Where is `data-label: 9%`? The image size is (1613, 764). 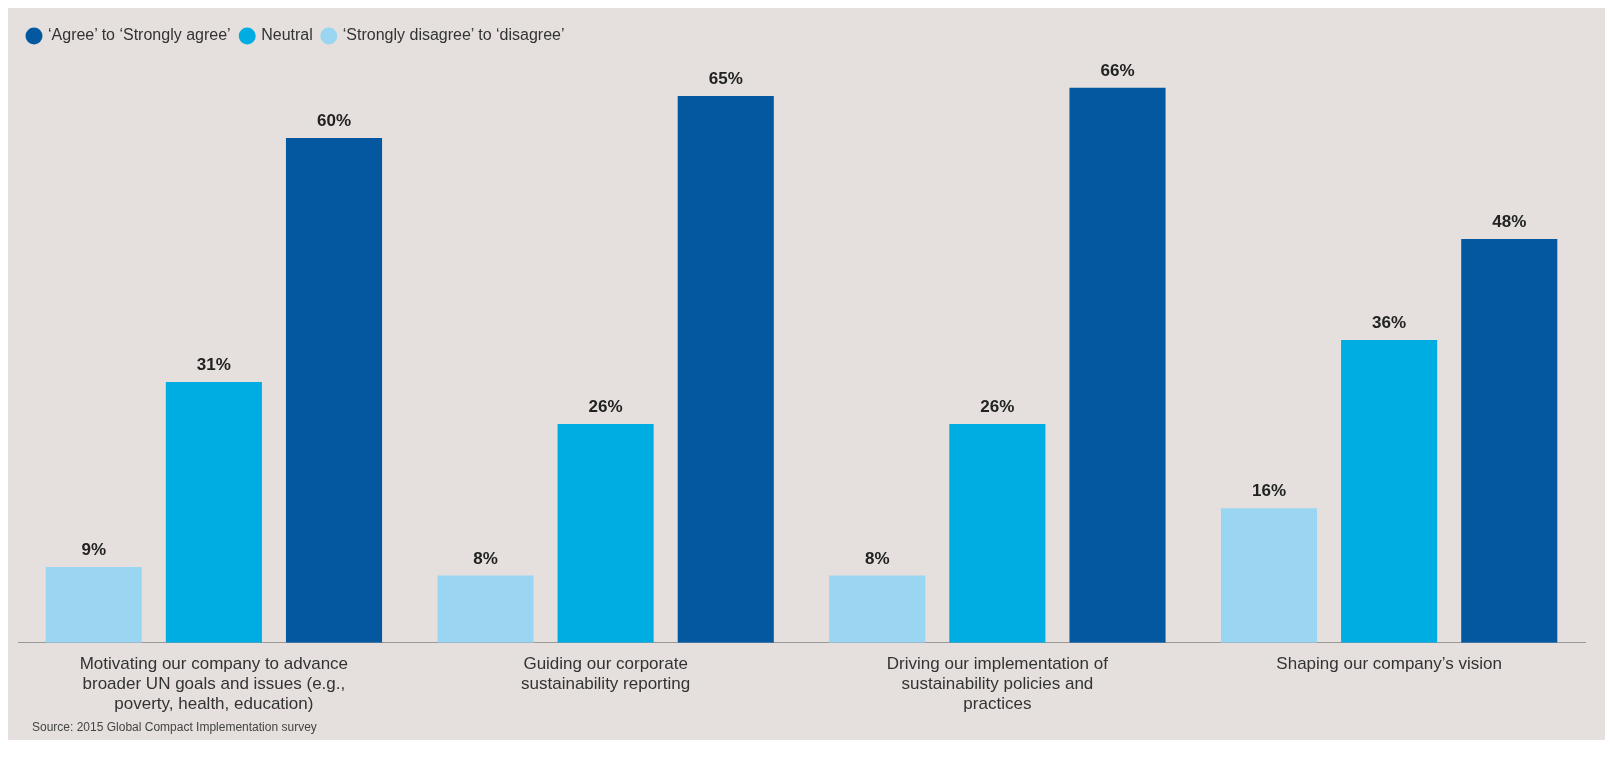
data-label: 9% is located at coordinates (94, 550).